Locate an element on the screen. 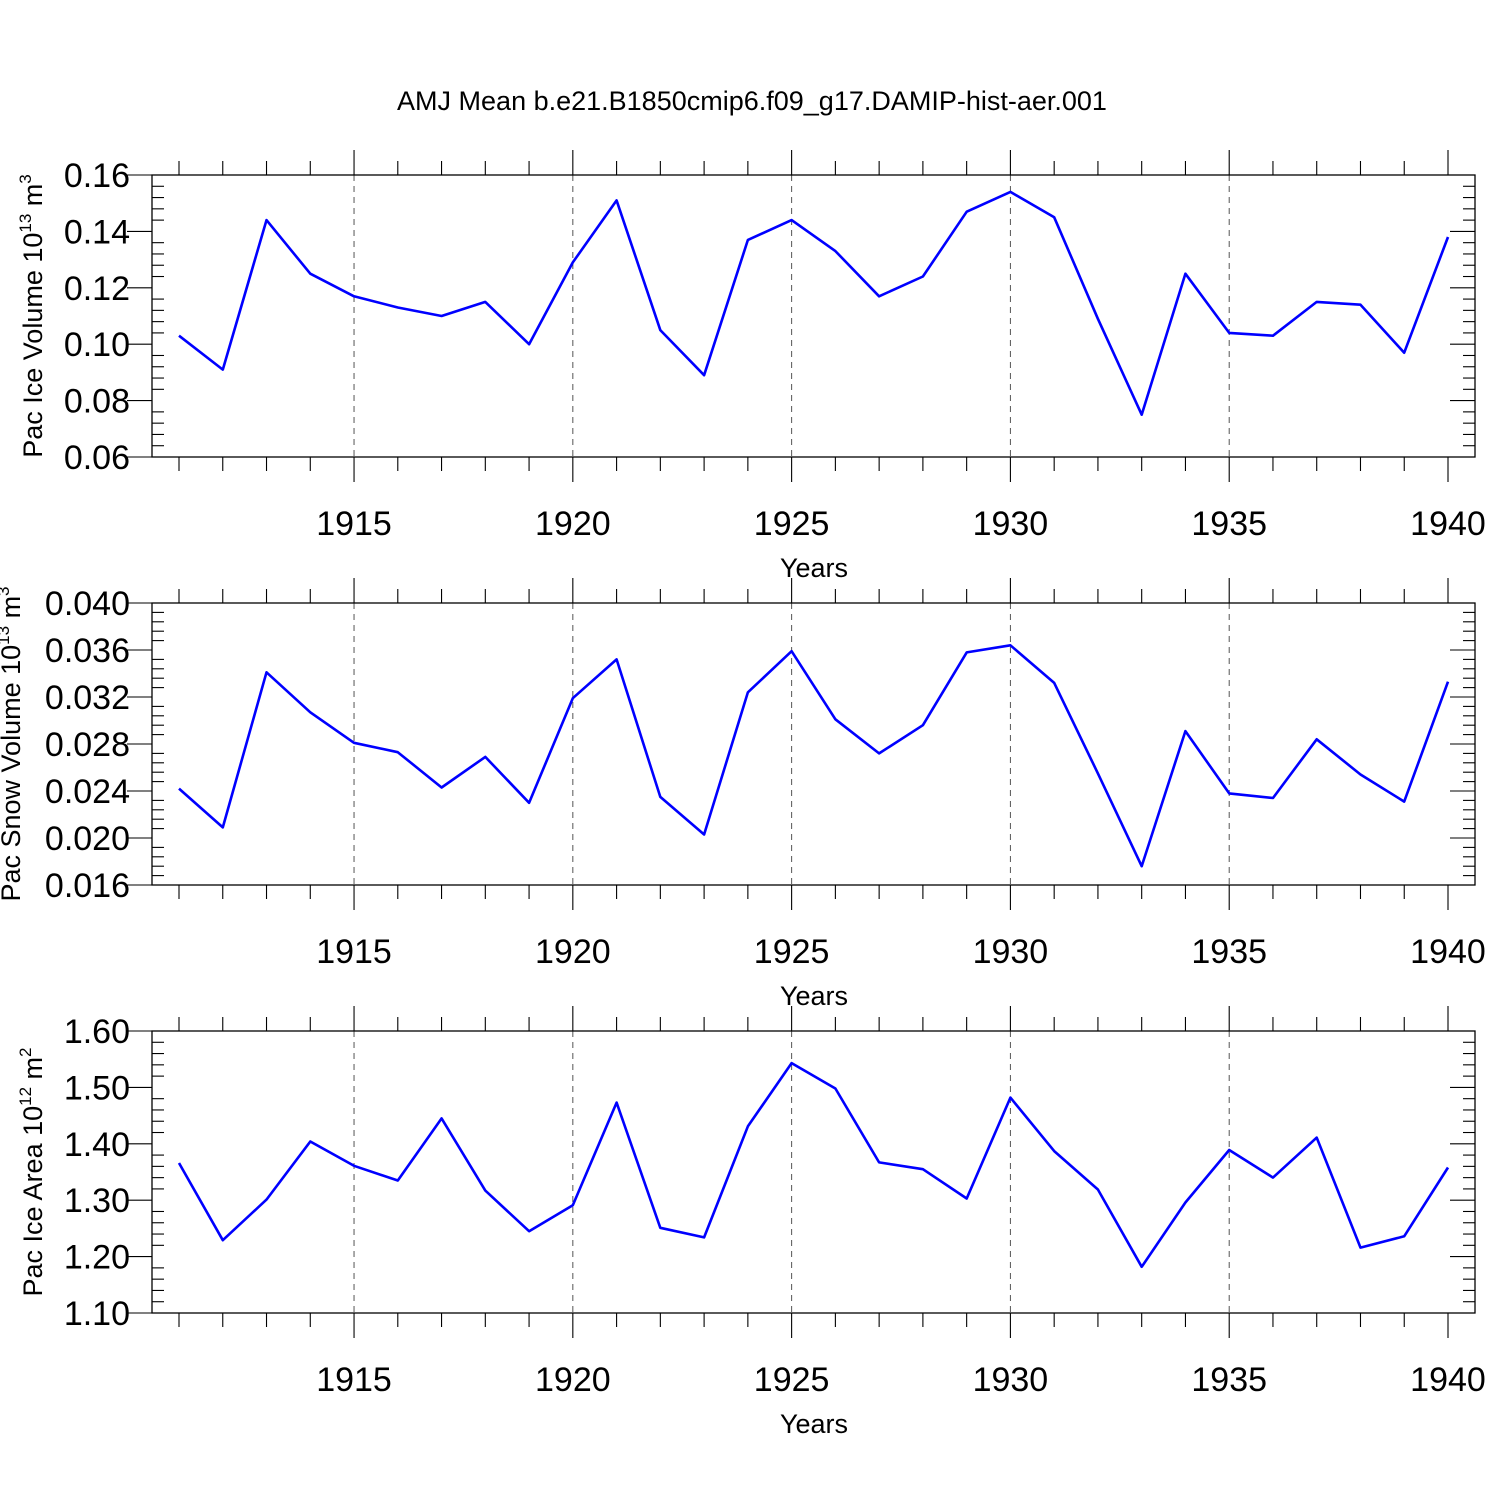 Image resolution: width=1500 pixels, height=1500 pixels. y-tick-label: 1.40 is located at coordinates (97, 1145).